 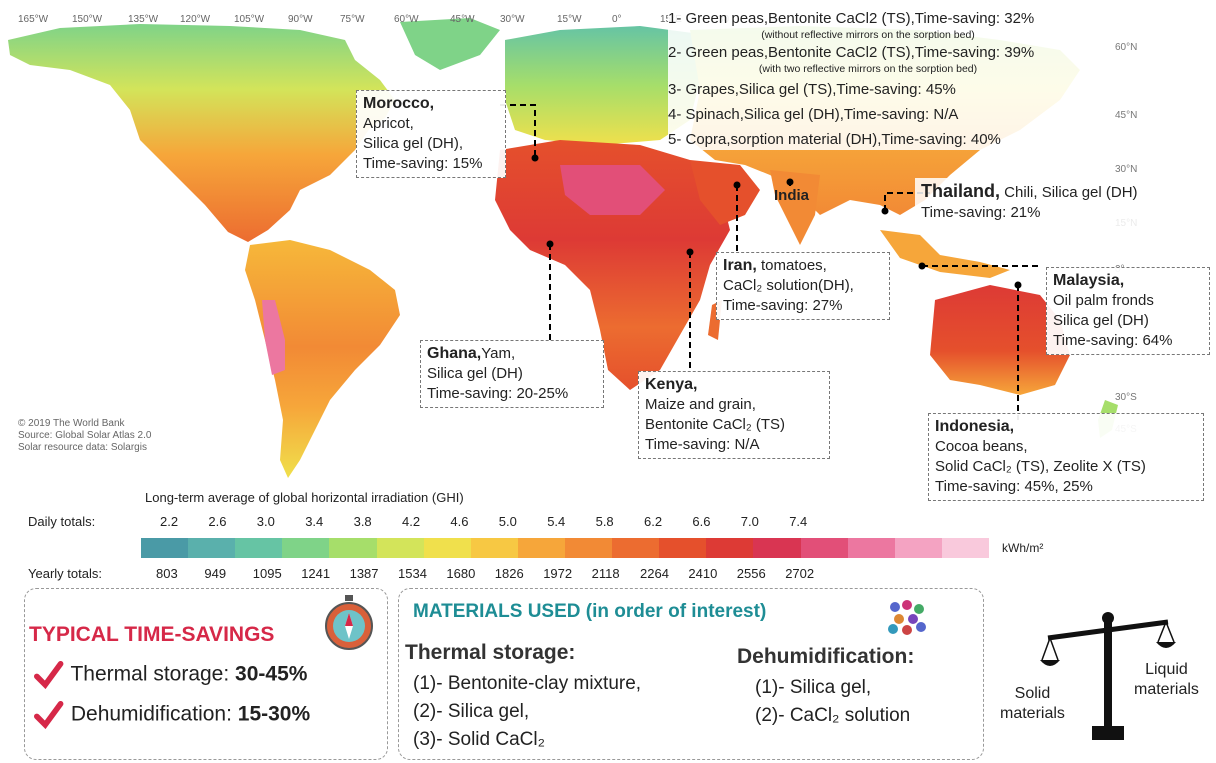 I want to click on callout-line: Oil palm fronds, so click(x=1103, y=300).